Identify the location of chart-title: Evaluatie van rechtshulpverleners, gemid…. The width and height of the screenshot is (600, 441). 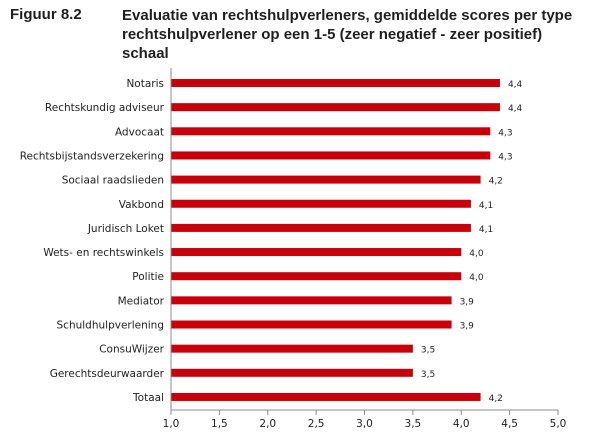
(347, 34).